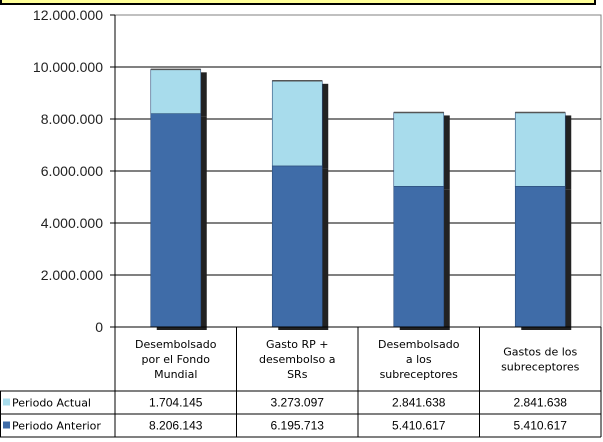  Describe the element at coordinates (68, 15) in the screenshot. I see `y-tick-label: 12.000.000` at that location.